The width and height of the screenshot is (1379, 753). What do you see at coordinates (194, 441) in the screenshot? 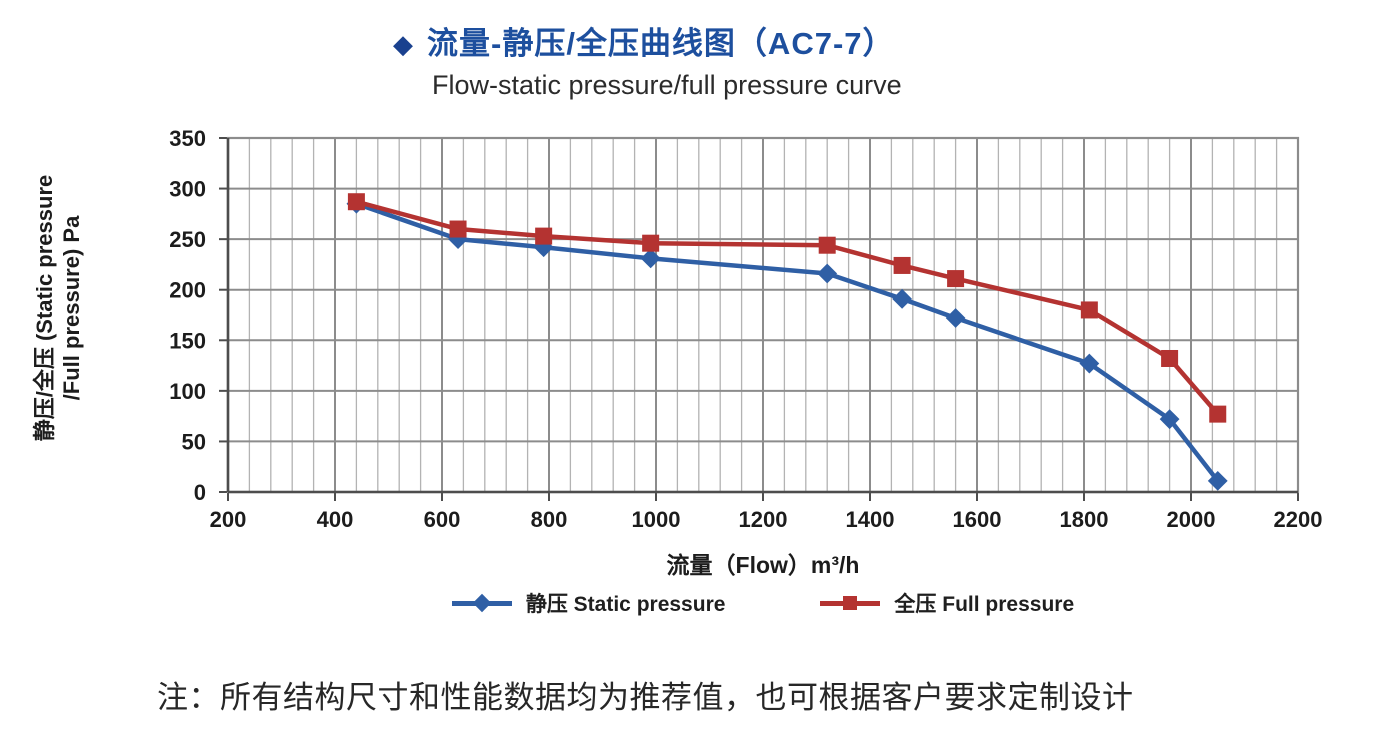
I see `svg-text: 50` at bounding box center [194, 441].